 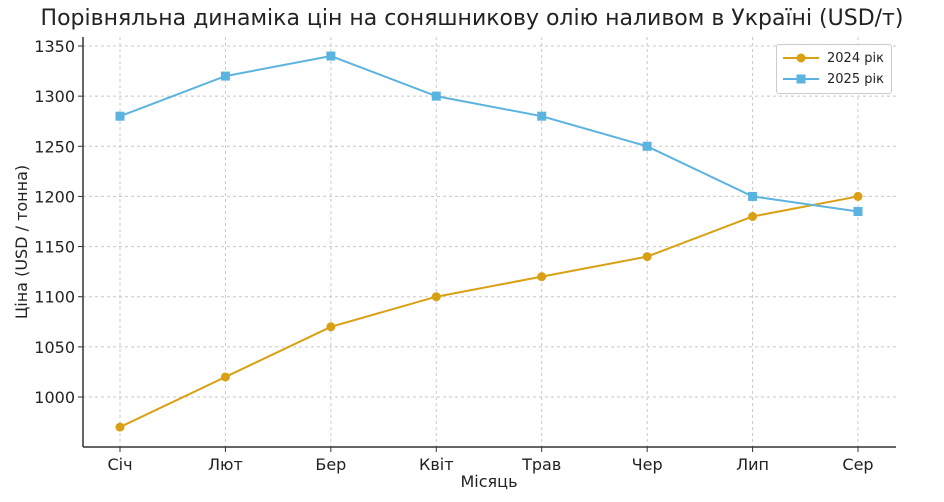 I want to click on x-tick-label: Січ, so click(x=119, y=464).